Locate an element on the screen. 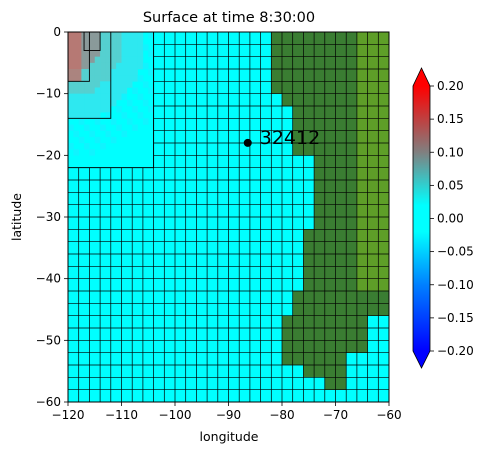 The width and height of the screenshot is (490, 455). surface-peak is located at coordinates (75, 57).